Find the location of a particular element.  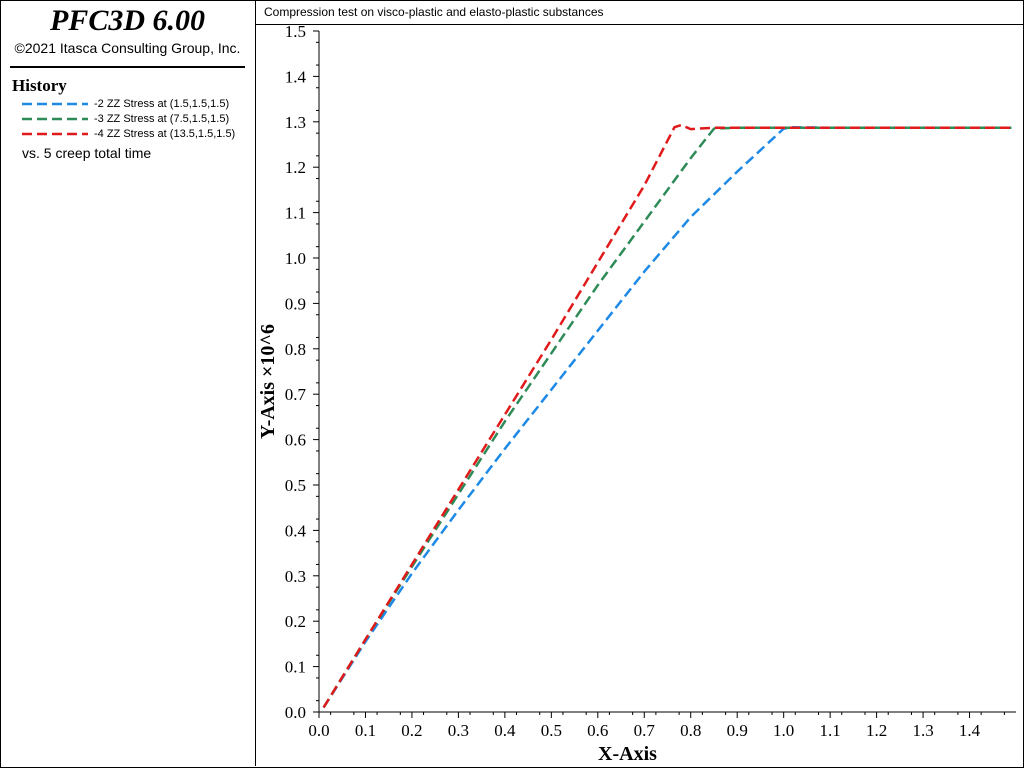

y-tick-label: 1.4 is located at coordinates (296, 76).